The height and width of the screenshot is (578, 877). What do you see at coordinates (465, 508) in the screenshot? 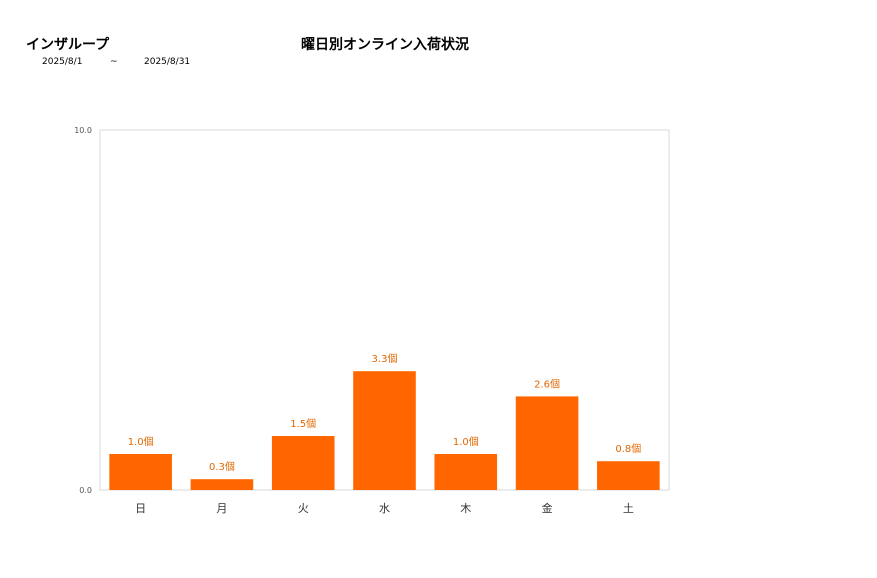
I see `x-tick-label: 木` at bounding box center [465, 508].